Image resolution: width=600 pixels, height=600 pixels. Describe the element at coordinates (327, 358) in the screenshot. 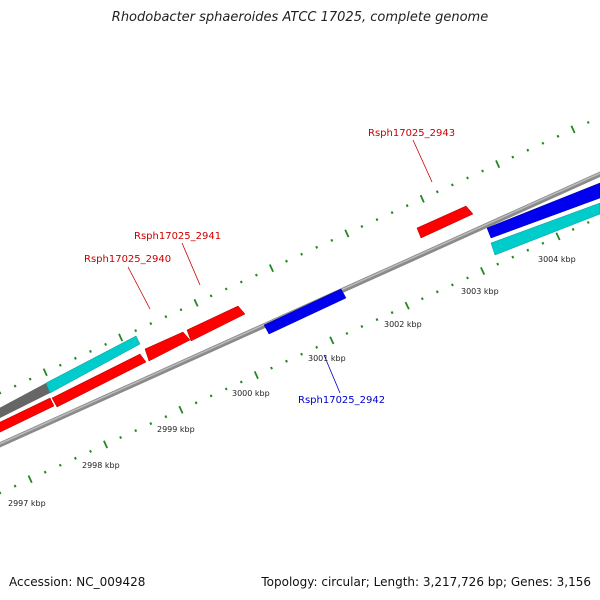

I see `kbp-label: 3001 kbp` at that location.